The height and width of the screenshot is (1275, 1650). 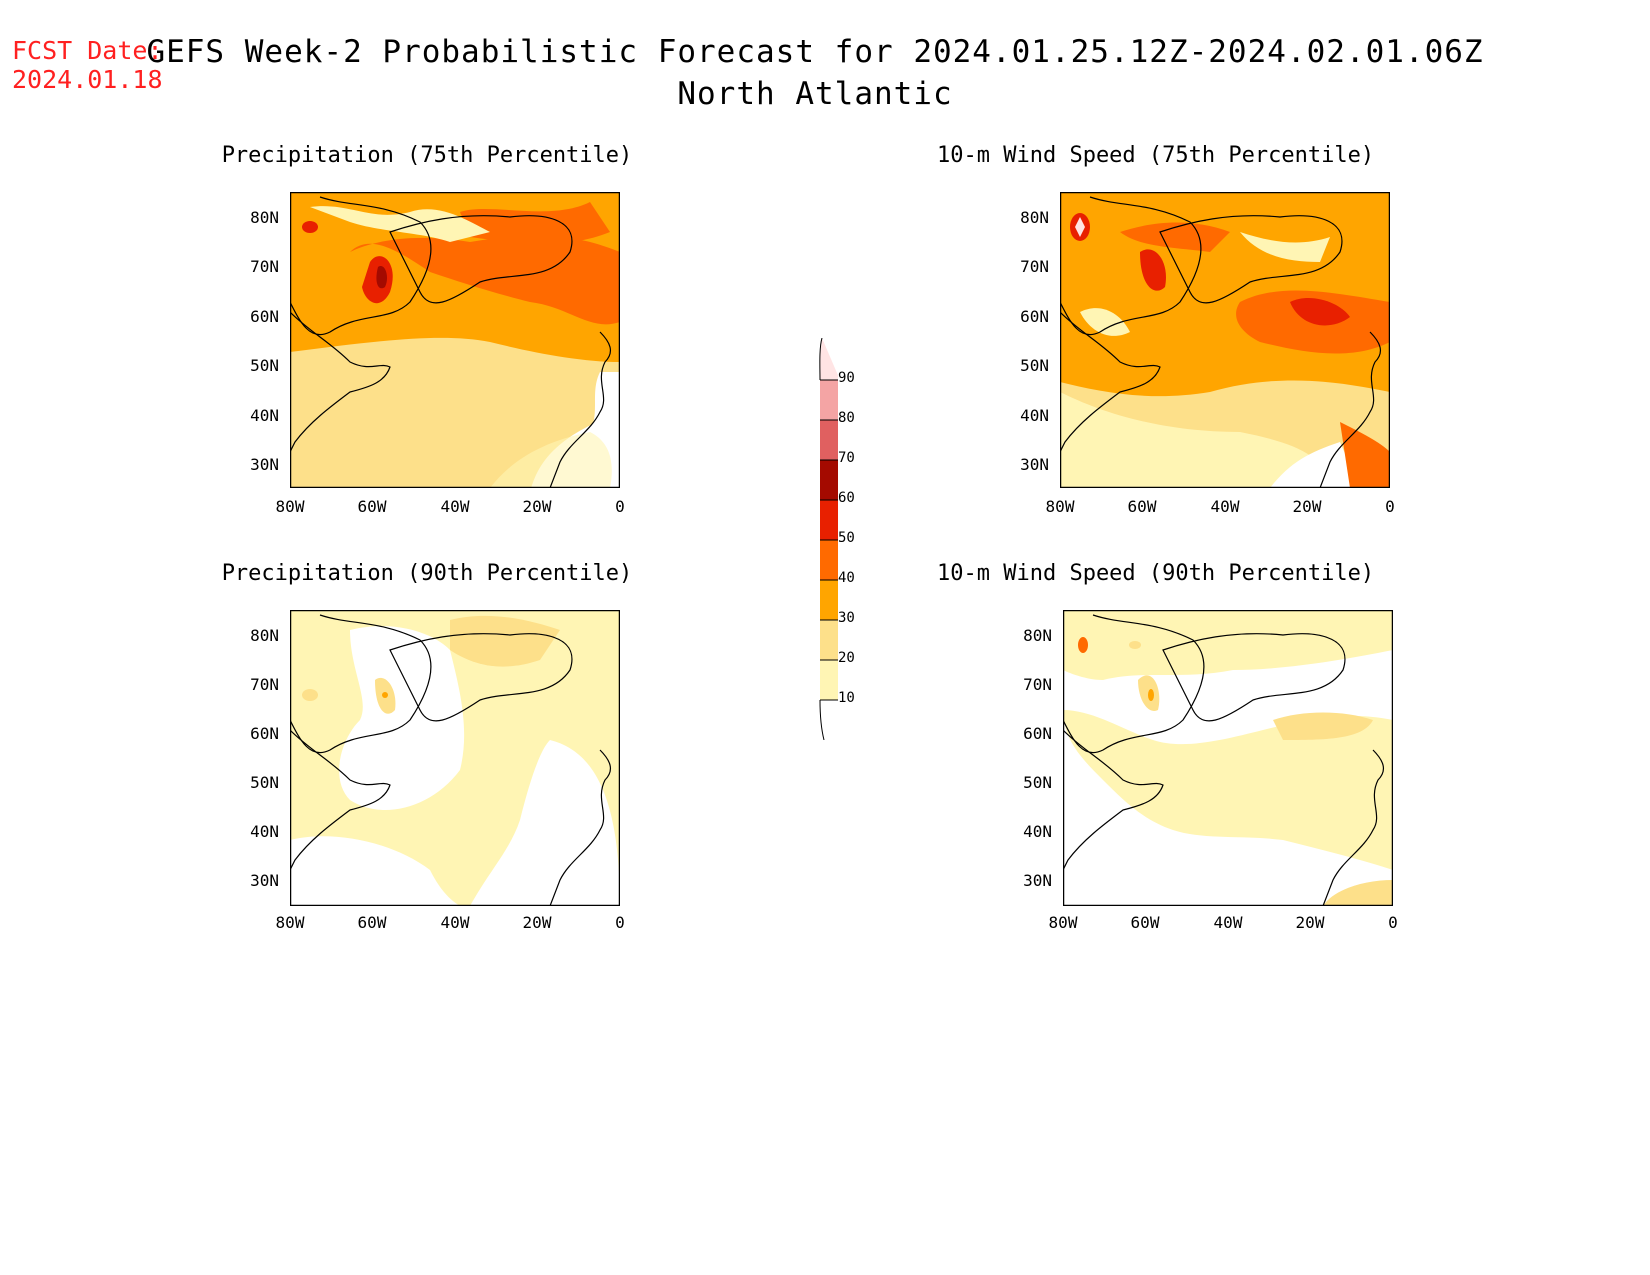 What do you see at coordinates (1156, 573) in the screenshot?
I see `panel-title-wind-90: 10-m Wind Speed (90th Percentile)` at bounding box center [1156, 573].